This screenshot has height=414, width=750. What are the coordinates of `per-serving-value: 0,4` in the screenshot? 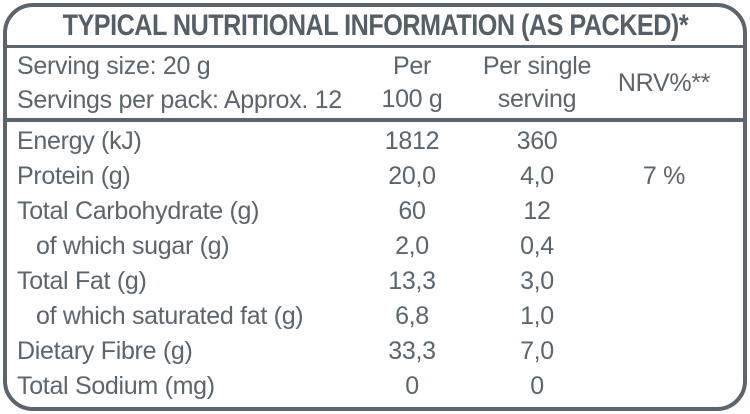 It's located at (537, 246).